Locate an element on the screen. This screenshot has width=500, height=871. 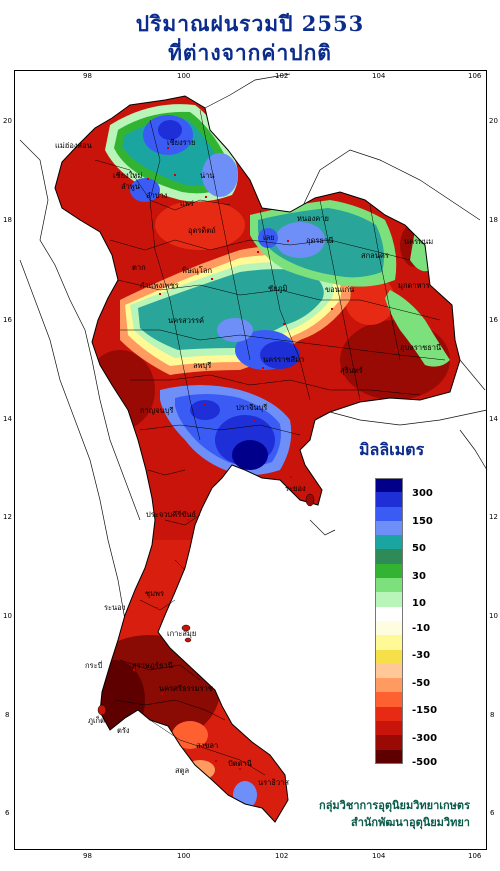
legend-label: -30 is located at coordinates (421, 655).